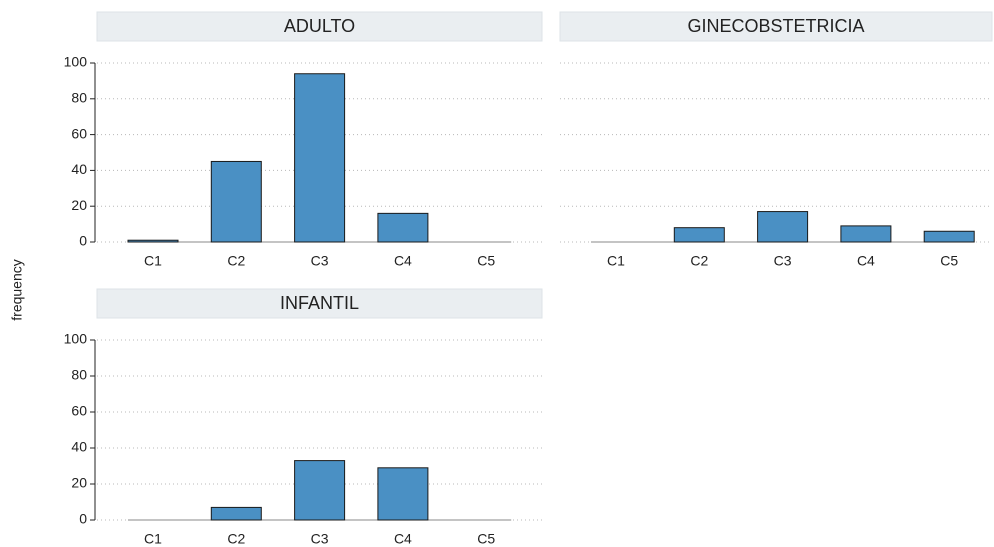 Image resolution: width=994 pixels, height=547 pixels. I want to click on panel-title: GINECOBSTETRICIA, so click(775, 26).